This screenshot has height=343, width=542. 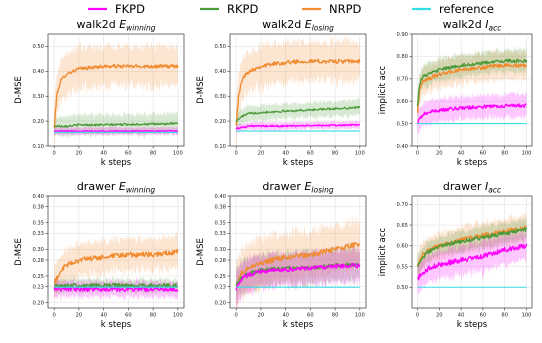 I want to click on x-axis-label: k steps, so click(x=298, y=163).